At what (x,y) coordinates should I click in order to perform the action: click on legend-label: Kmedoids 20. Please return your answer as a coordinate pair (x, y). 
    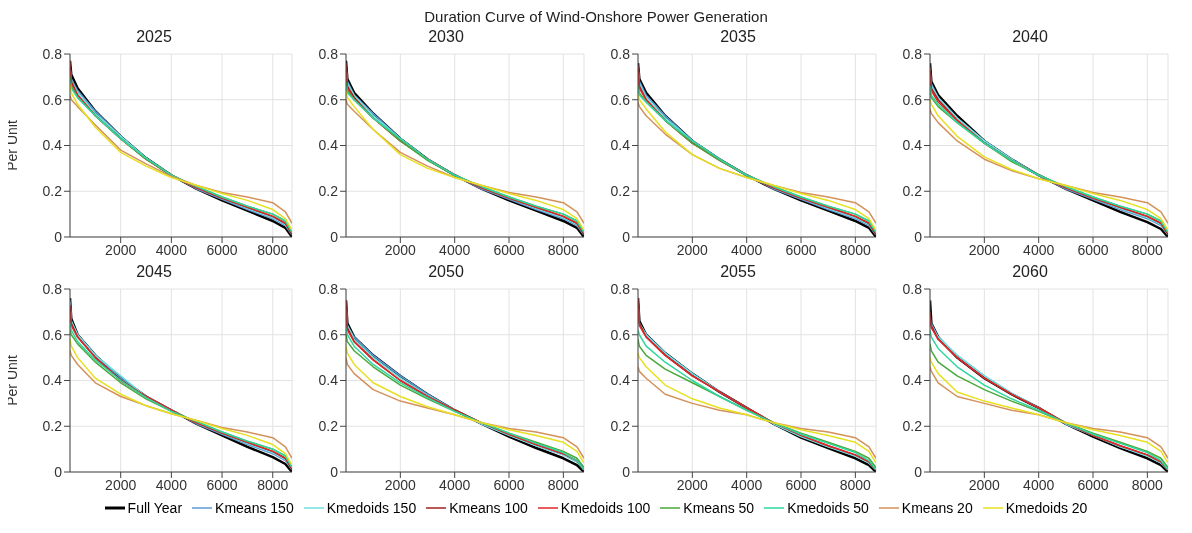
    Looking at the image, I should click on (1046, 508).